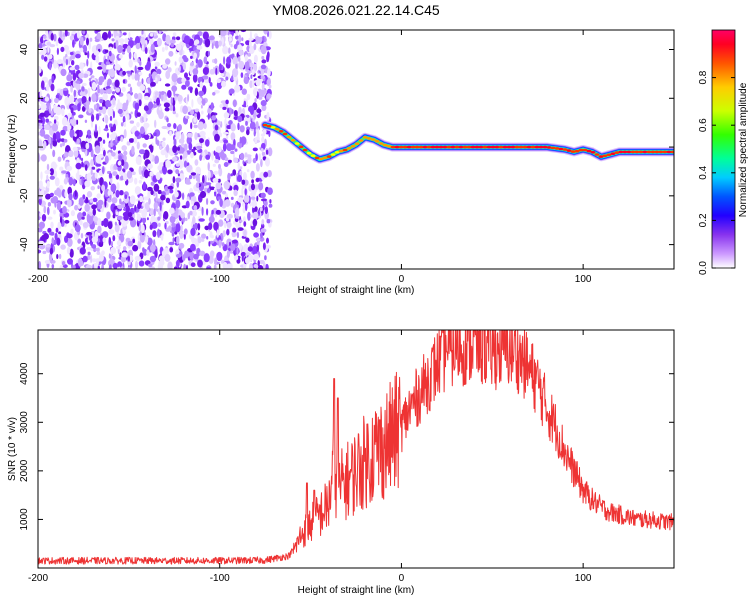  What do you see at coordinates (723, 149) in the screenshot?
I see `colorbar-gradient` at bounding box center [723, 149].